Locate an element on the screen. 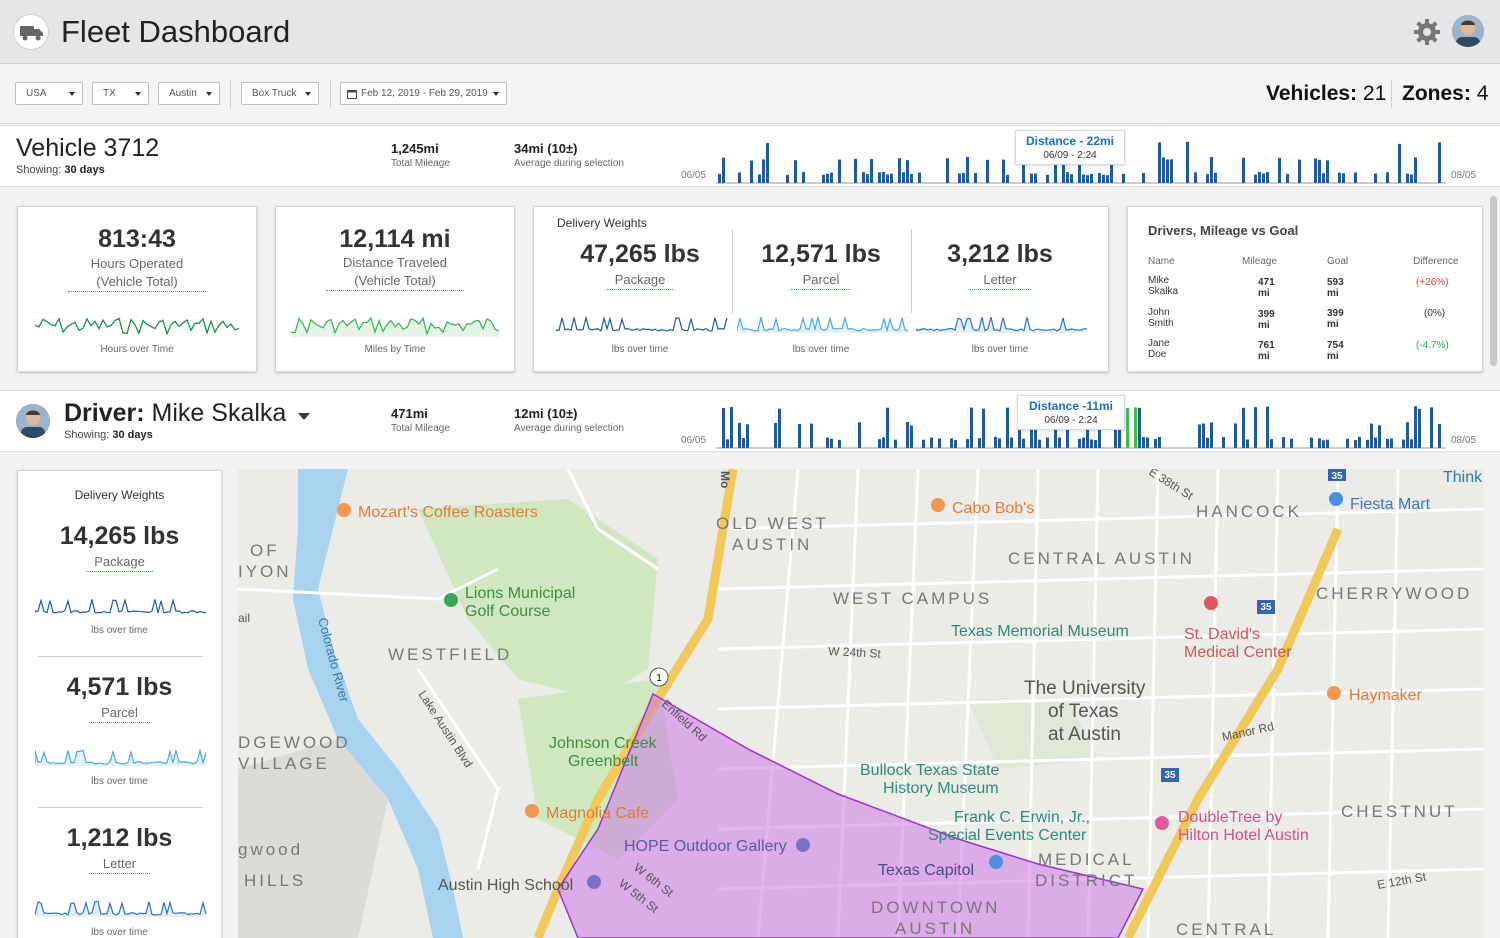  driver-showing: Showing: 30 days is located at coordinates (108, 435).